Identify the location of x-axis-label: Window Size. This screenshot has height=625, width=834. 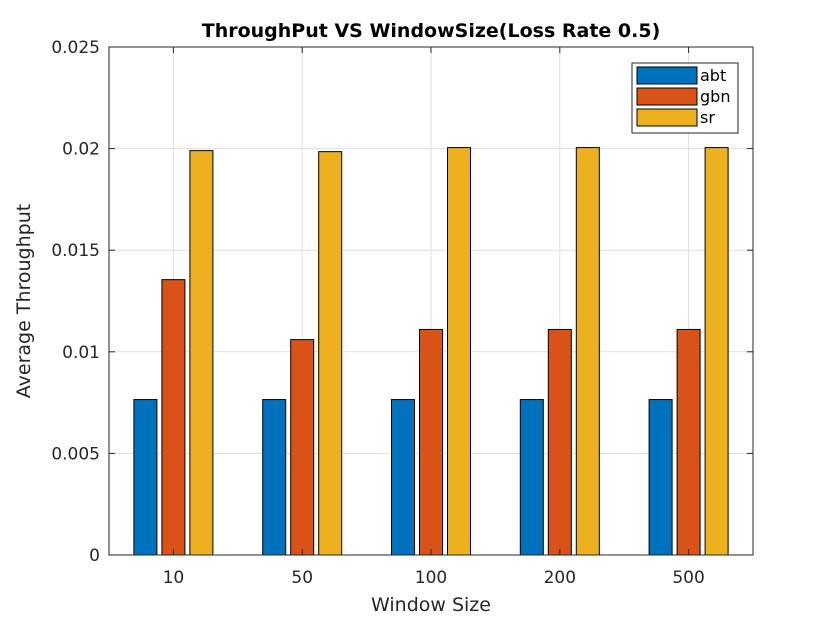
(431, 605).